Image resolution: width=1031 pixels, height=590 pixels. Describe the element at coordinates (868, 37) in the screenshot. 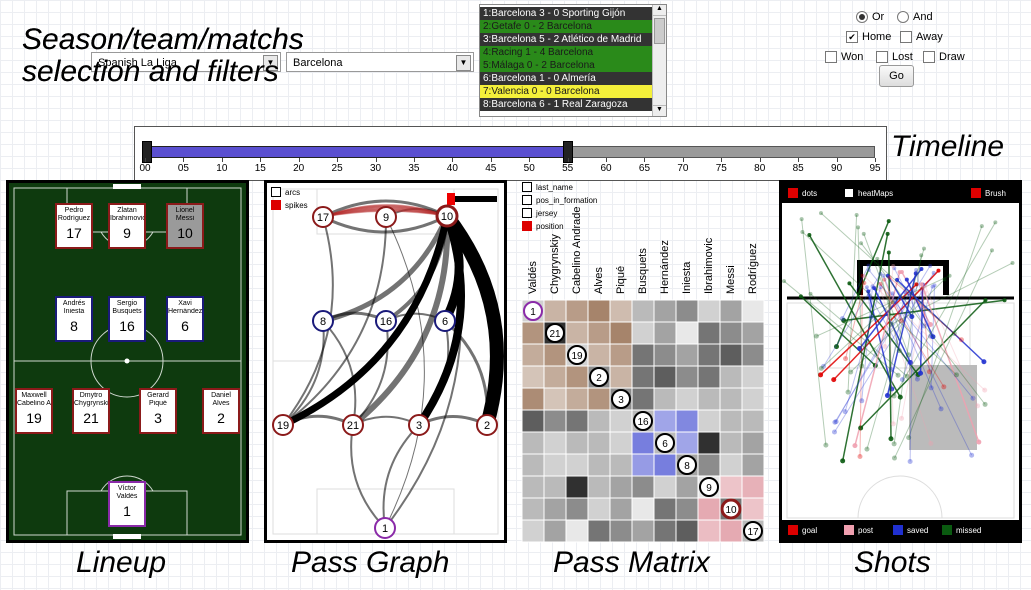

I see `filter-home: ✔ Home` at that location.